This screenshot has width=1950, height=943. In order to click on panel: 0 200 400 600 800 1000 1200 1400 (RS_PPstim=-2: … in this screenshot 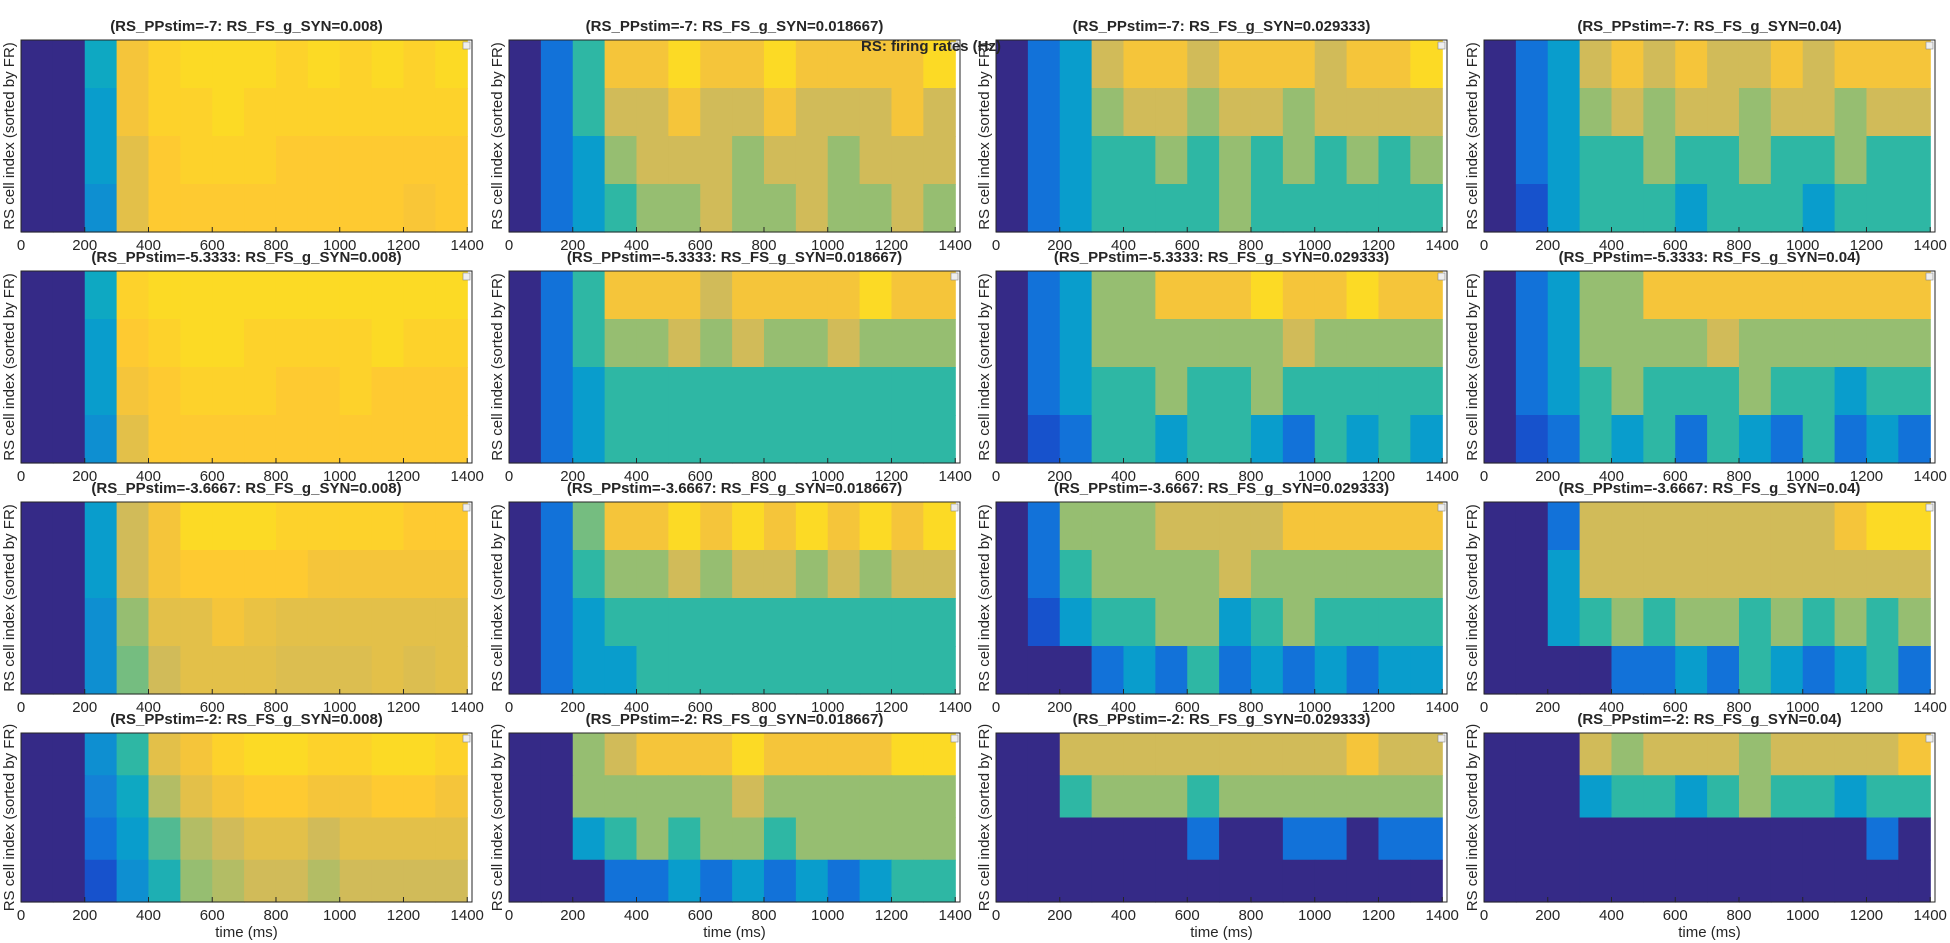, I will do `click(1705, 826)`.